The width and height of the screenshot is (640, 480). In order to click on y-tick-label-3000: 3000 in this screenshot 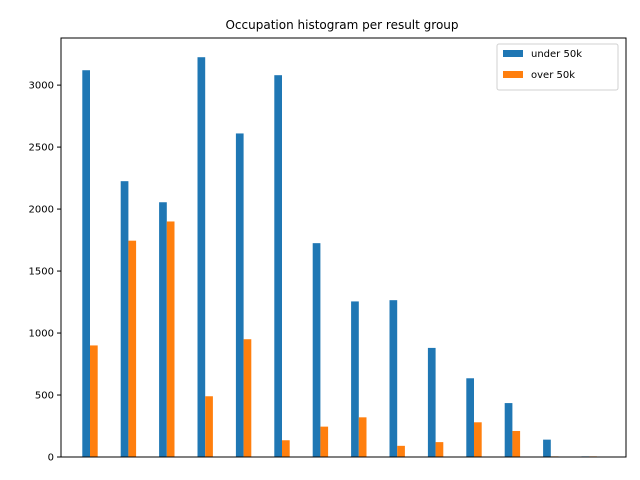, I will do `click(41, 86)`.